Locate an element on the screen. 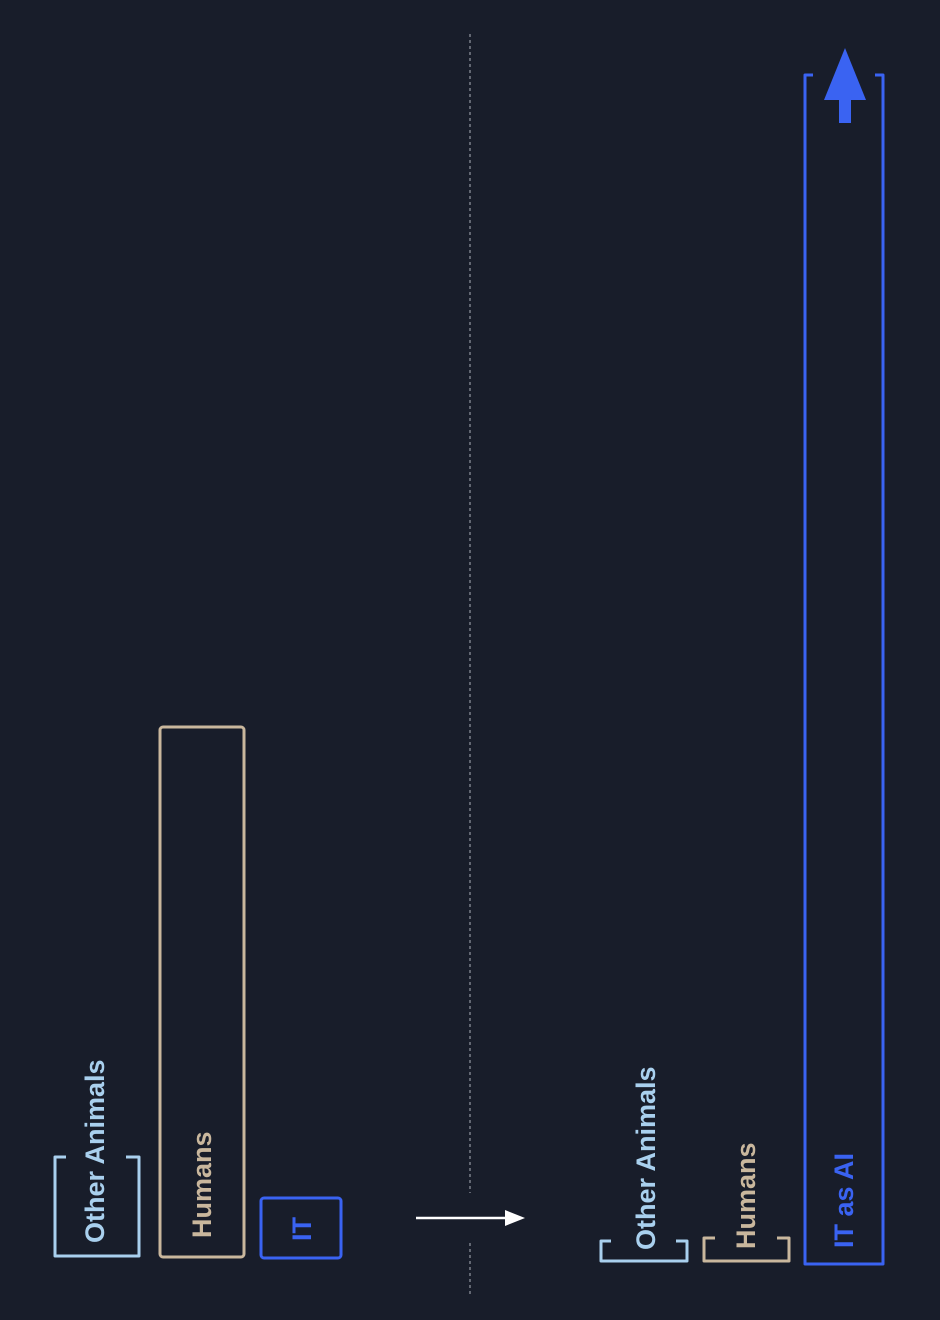  before-other-animals-bracket is located at coordinates (97, 1206).